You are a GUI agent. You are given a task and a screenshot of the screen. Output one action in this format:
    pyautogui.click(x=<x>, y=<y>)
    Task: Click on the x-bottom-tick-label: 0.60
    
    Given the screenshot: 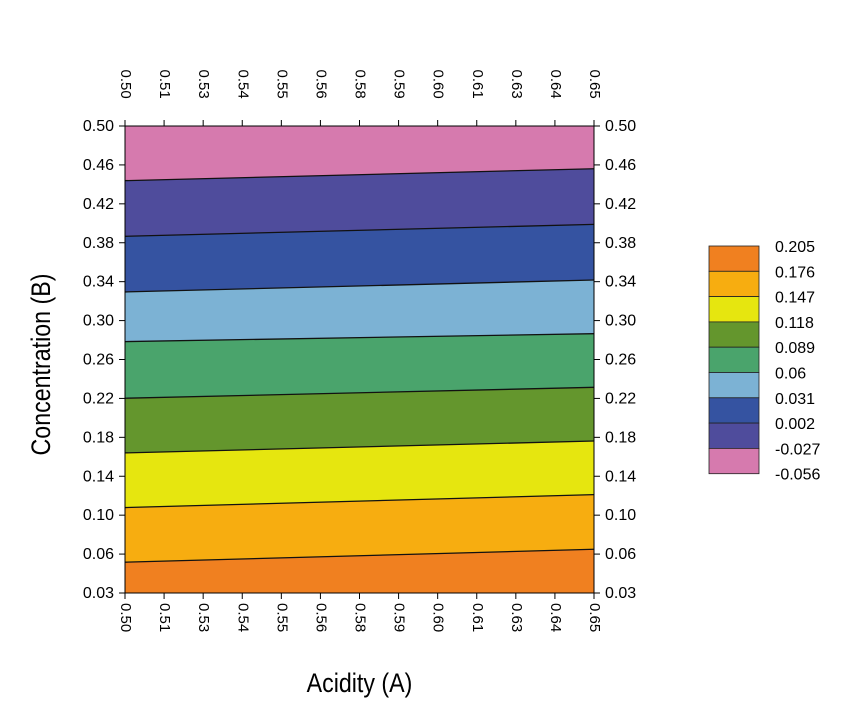 What is the action you would take?
    pyautogui.click(x=438, y=617)
    